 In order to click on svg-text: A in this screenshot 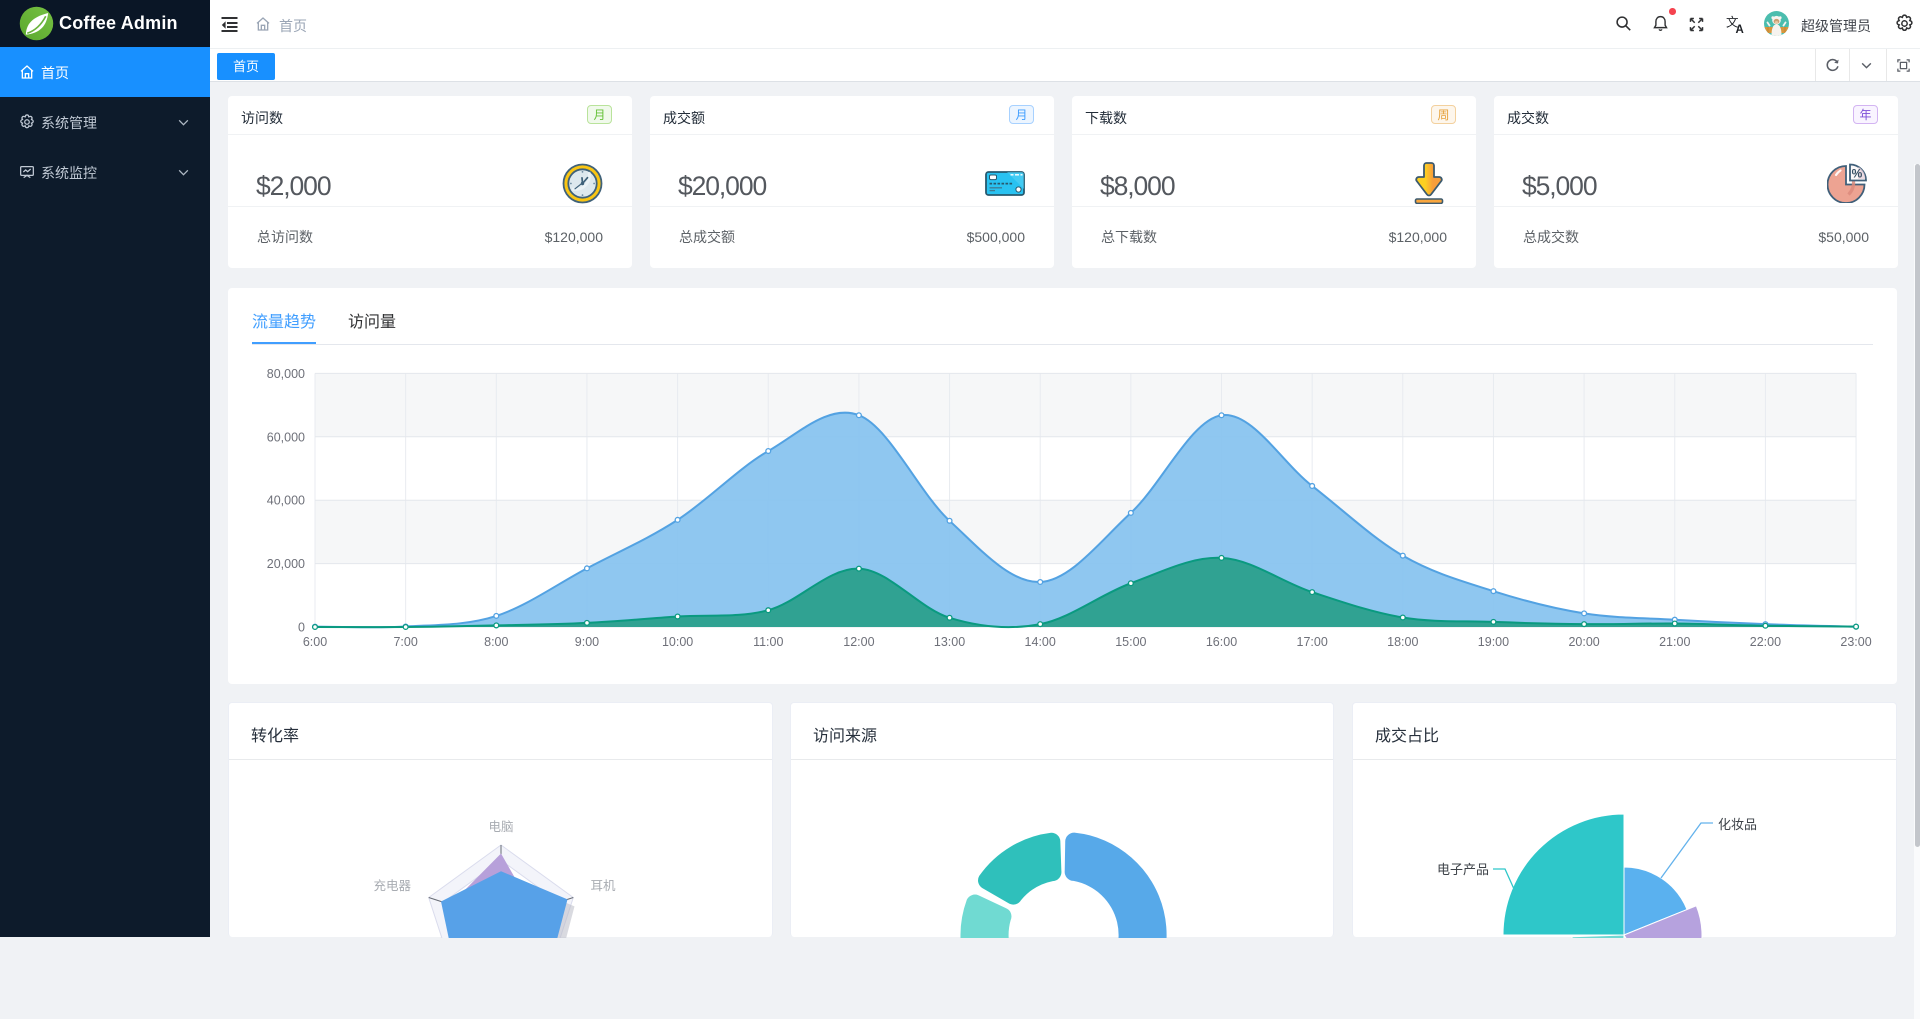, I will do `click(1740, 29)`.